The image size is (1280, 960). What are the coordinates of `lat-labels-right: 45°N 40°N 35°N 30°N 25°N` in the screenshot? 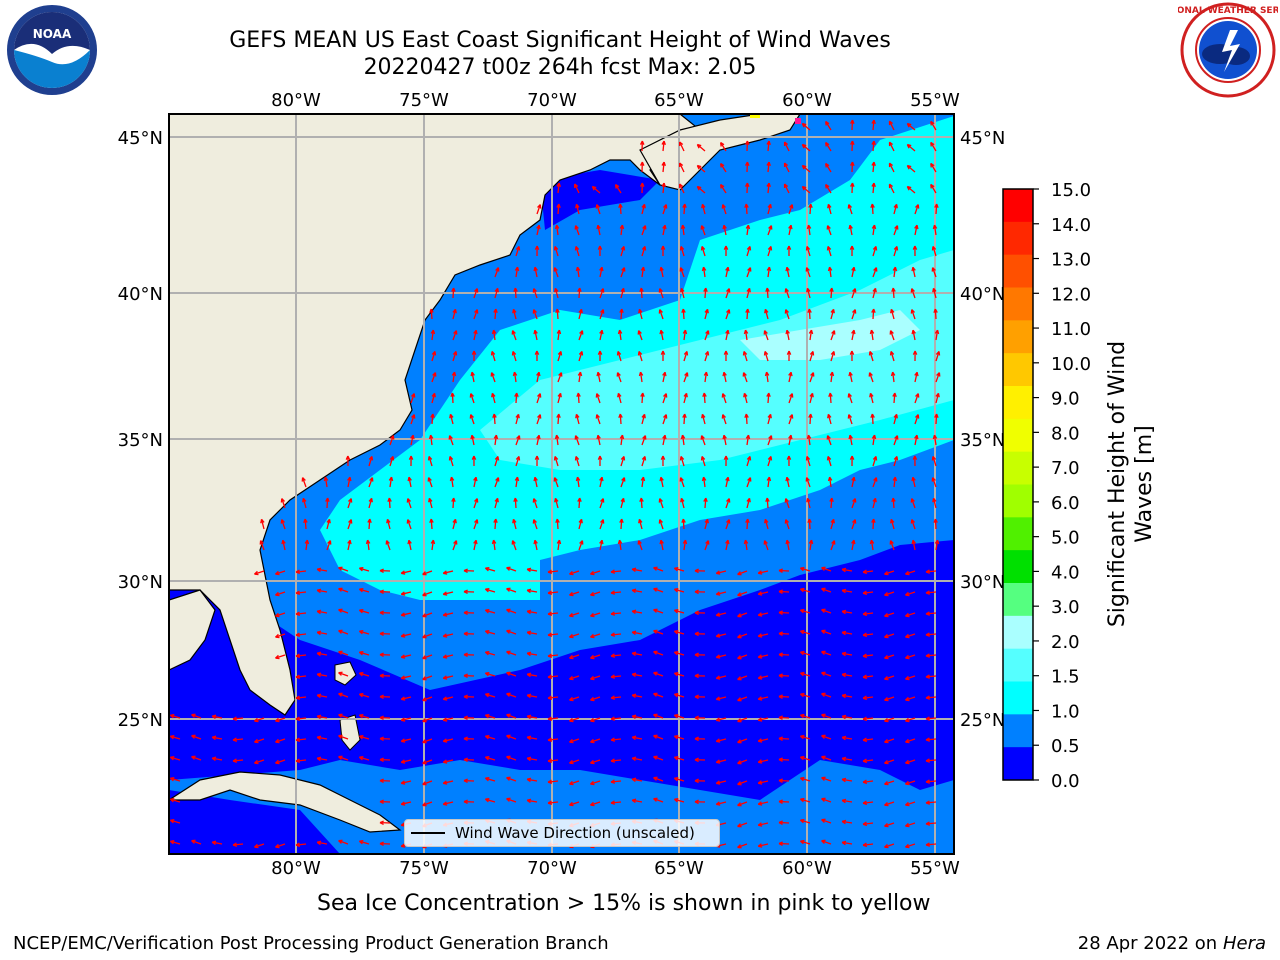 It's located at (982, 429).